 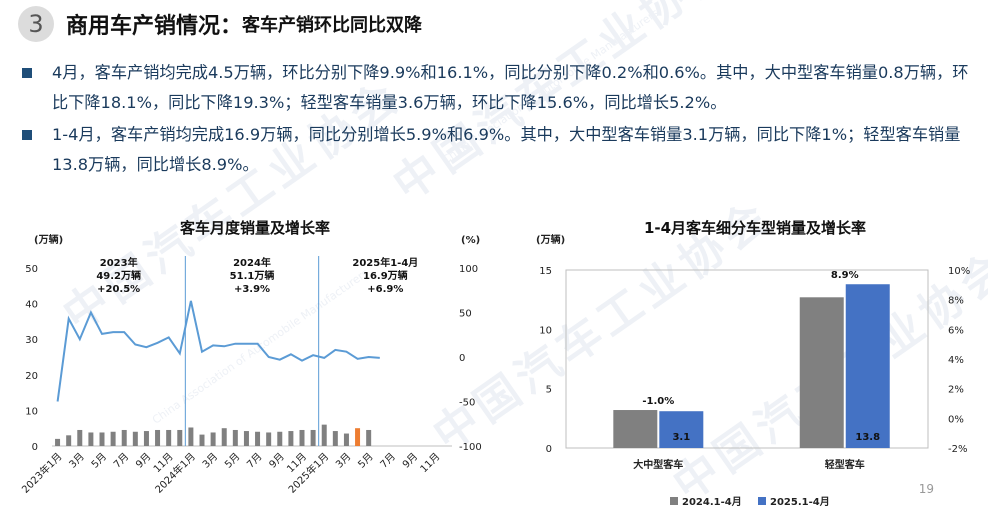 I want to click on y-tick-right: -50, so click(x=467, y=403).